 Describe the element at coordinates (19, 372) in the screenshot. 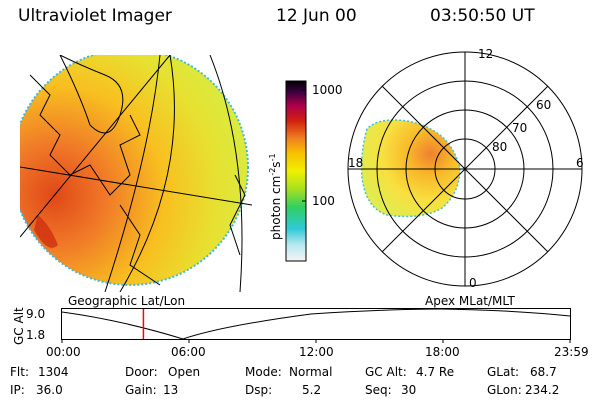

I see `flt-label: Flt:` at that location.